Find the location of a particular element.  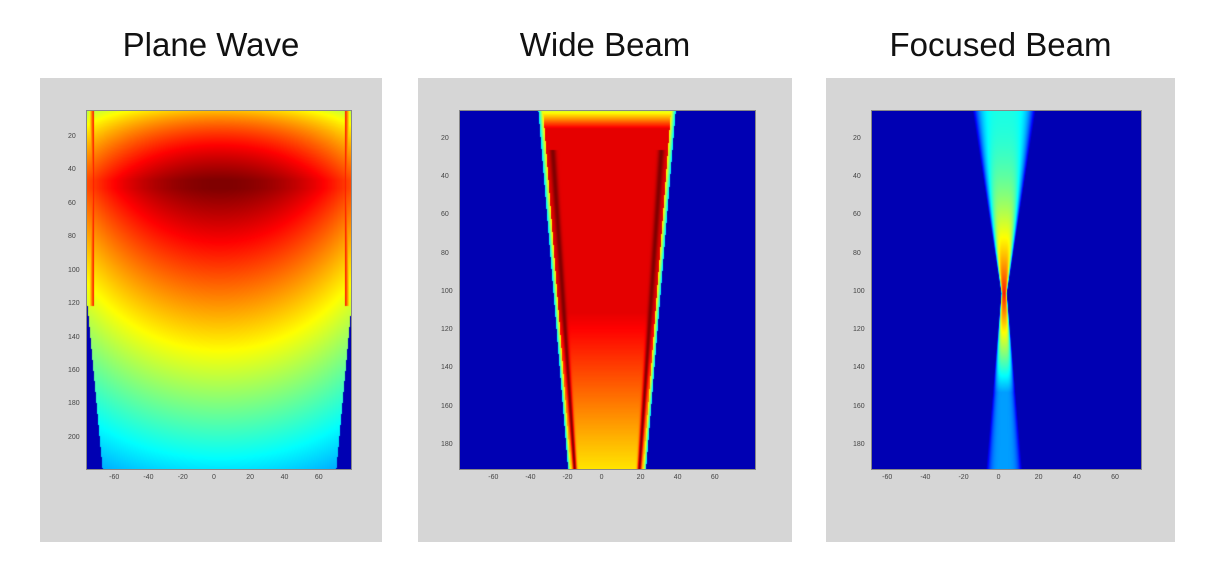

heatmap-focused-beam is located at coordinates (1006, 290).